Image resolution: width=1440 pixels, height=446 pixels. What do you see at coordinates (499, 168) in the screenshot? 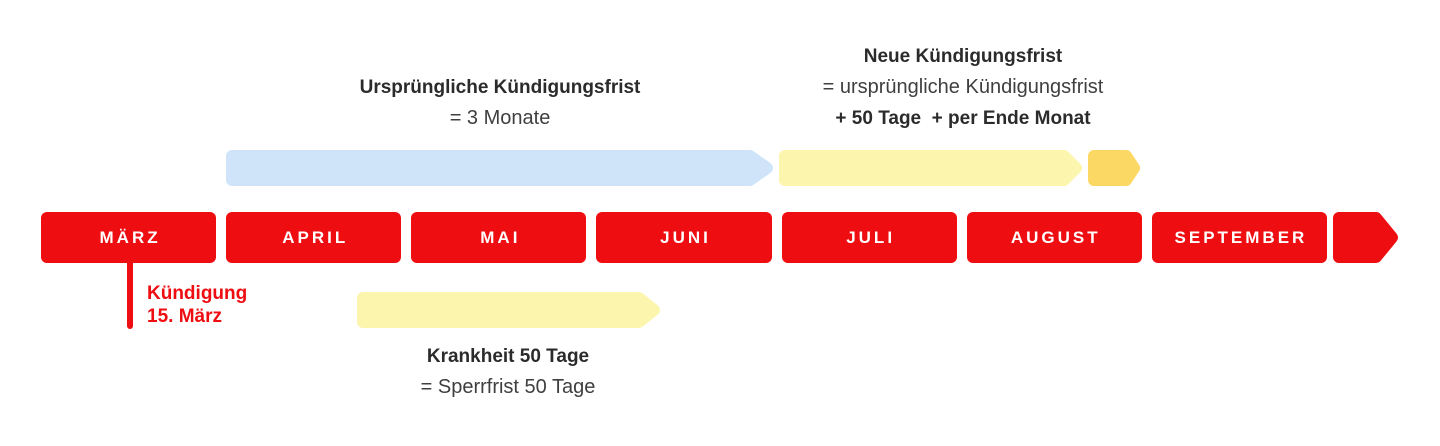
I see `original-period-arrow` at bounding box center [499, 168].